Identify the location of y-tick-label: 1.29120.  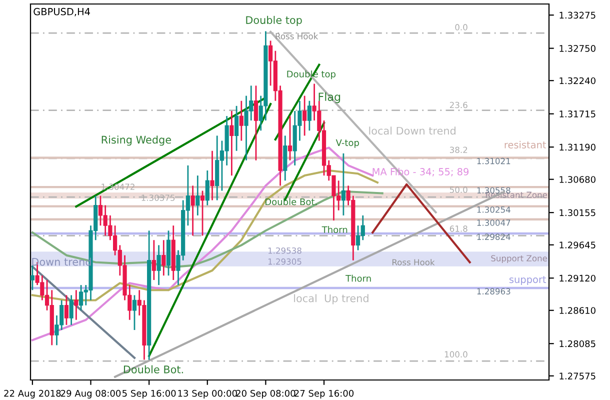
(578, 278).